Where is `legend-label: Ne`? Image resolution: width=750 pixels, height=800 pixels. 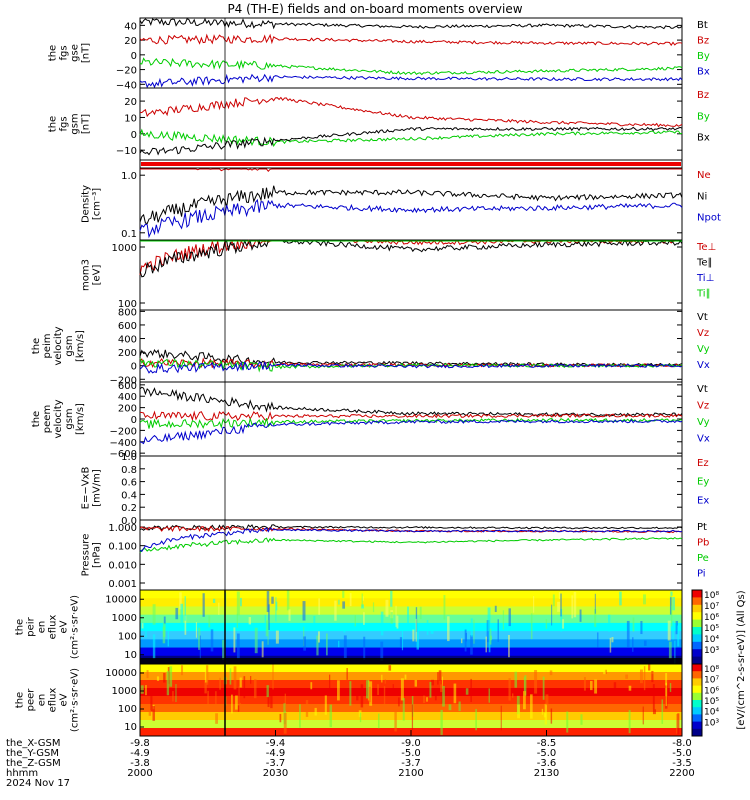
legend-label: Ne is located at coordinates (704, 175).